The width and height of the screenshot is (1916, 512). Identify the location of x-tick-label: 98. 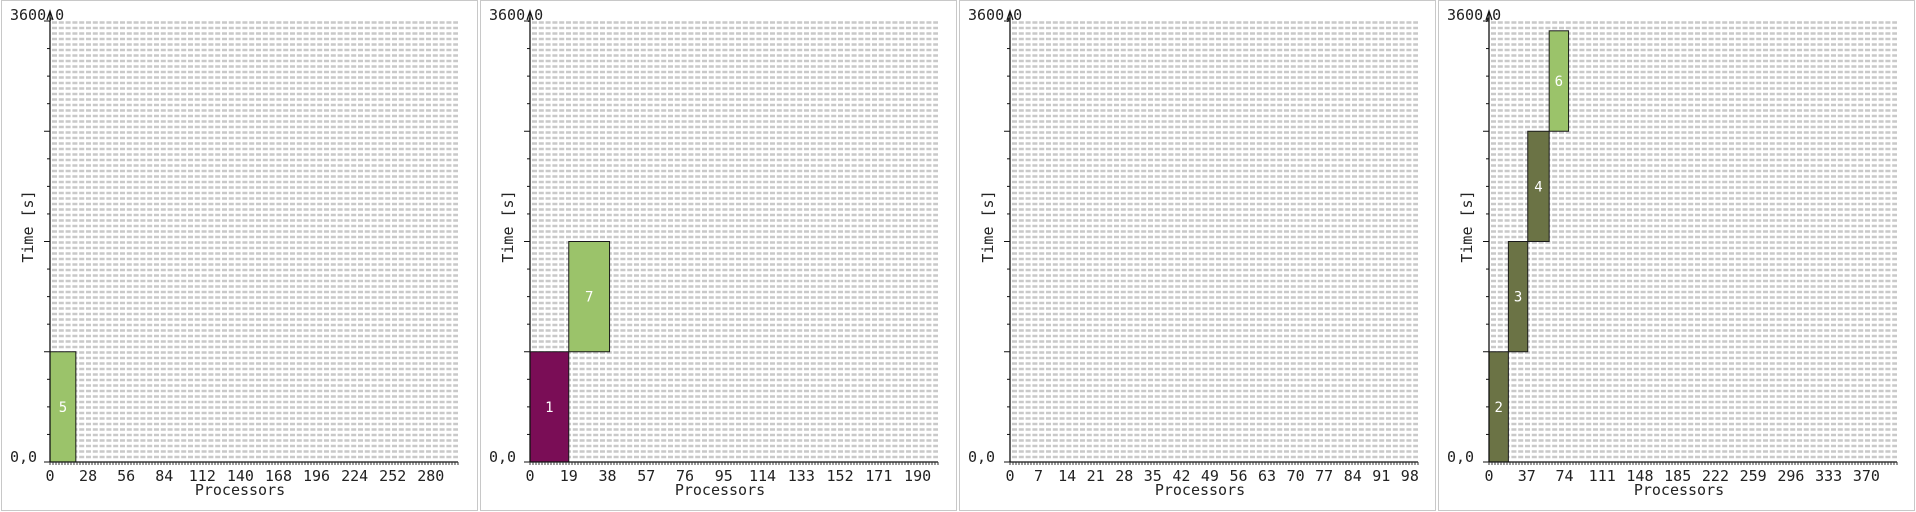
(1410, 476).